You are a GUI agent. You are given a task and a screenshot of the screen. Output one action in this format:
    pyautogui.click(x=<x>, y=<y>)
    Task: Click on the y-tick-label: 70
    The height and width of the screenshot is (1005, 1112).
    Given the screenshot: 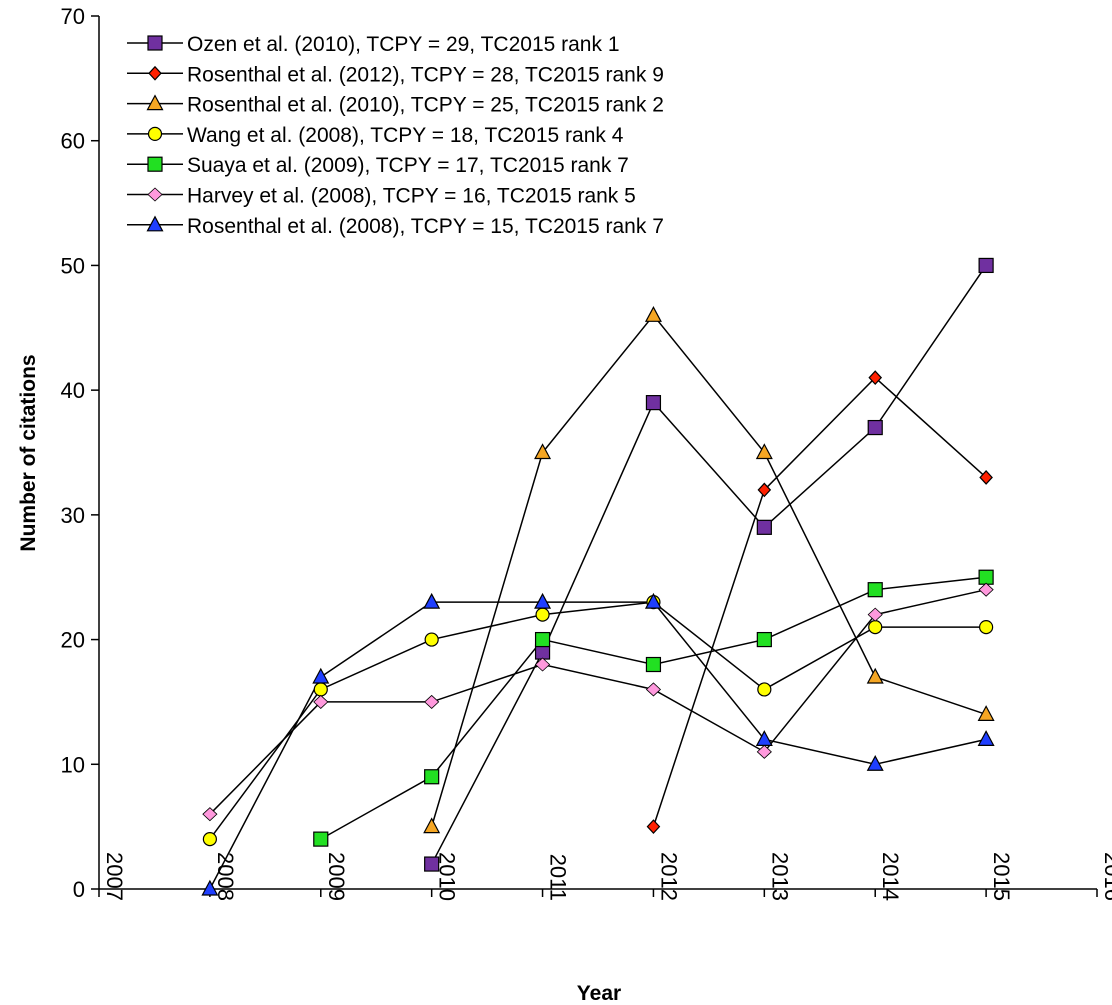 What is the action you would take?
    pyautogui.click(x=73, y=16)
    